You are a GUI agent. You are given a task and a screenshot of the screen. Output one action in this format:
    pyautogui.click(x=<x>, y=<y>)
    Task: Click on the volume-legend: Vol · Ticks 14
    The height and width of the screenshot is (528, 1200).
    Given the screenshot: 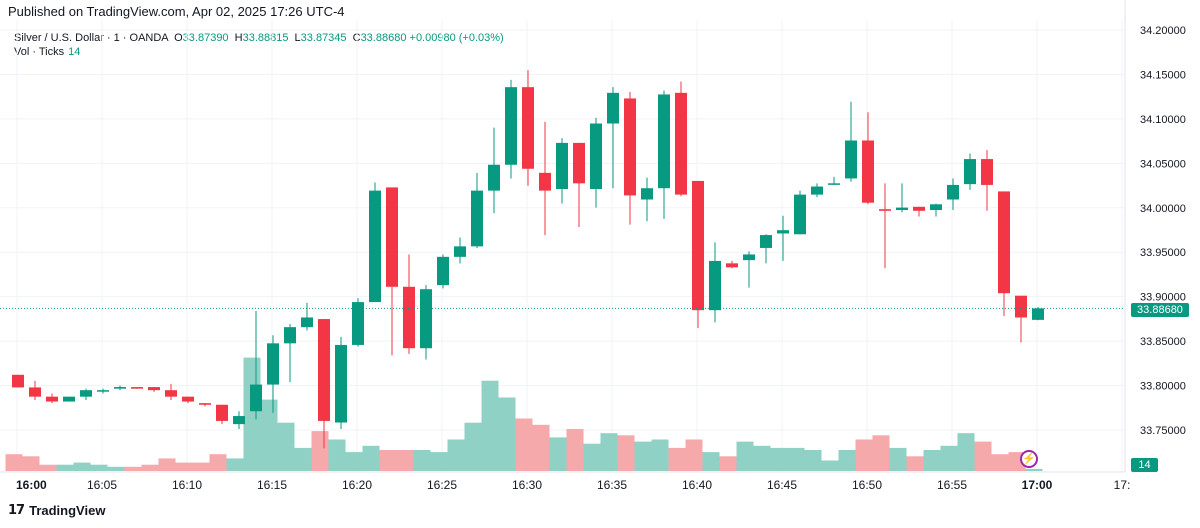 What is the action you would take?
    pyautogui.click(x=47, y=52)
    